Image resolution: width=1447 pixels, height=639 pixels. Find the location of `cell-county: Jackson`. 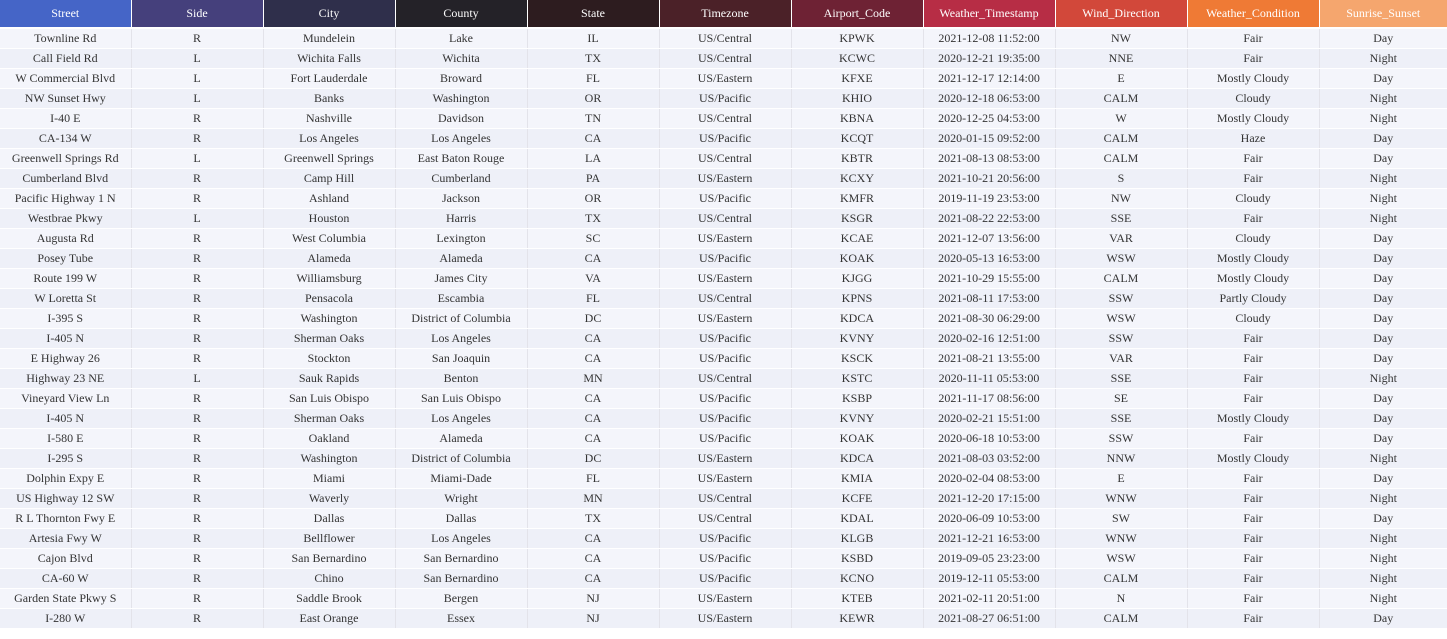

cell-county: Jackson is located at coordinates (461, 198).